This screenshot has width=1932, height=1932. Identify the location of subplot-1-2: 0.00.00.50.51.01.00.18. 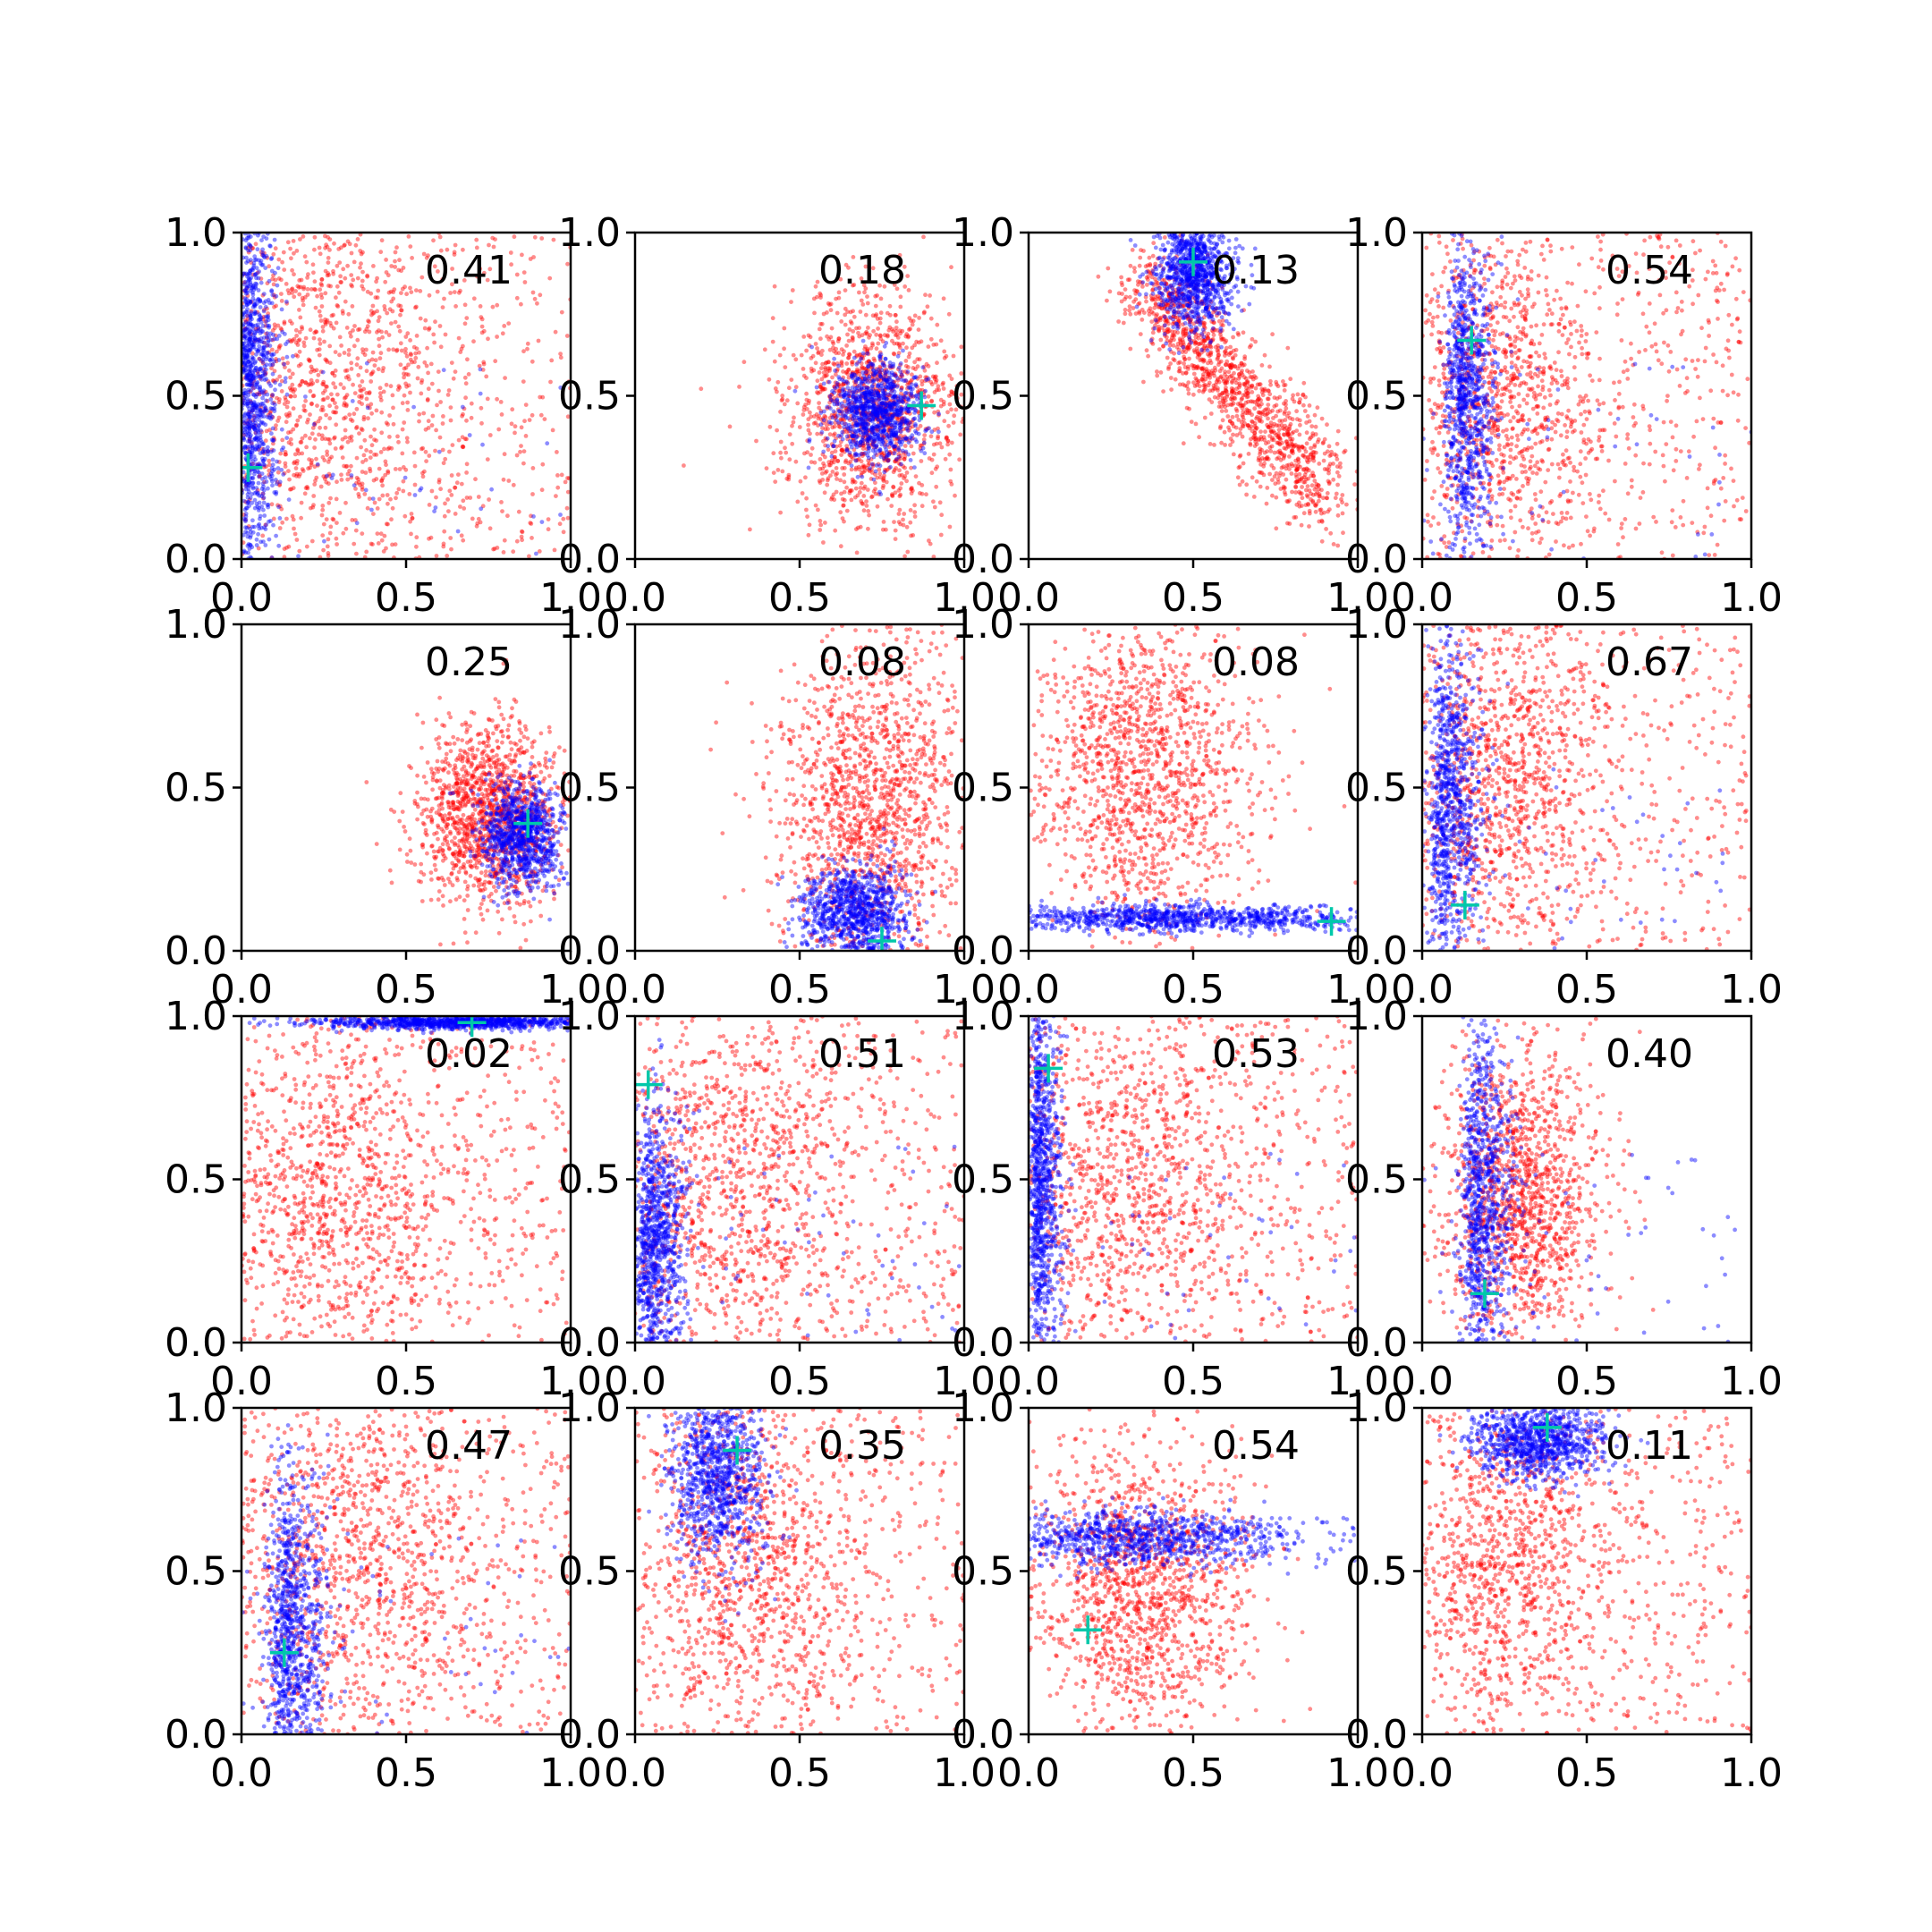
(777, 415).